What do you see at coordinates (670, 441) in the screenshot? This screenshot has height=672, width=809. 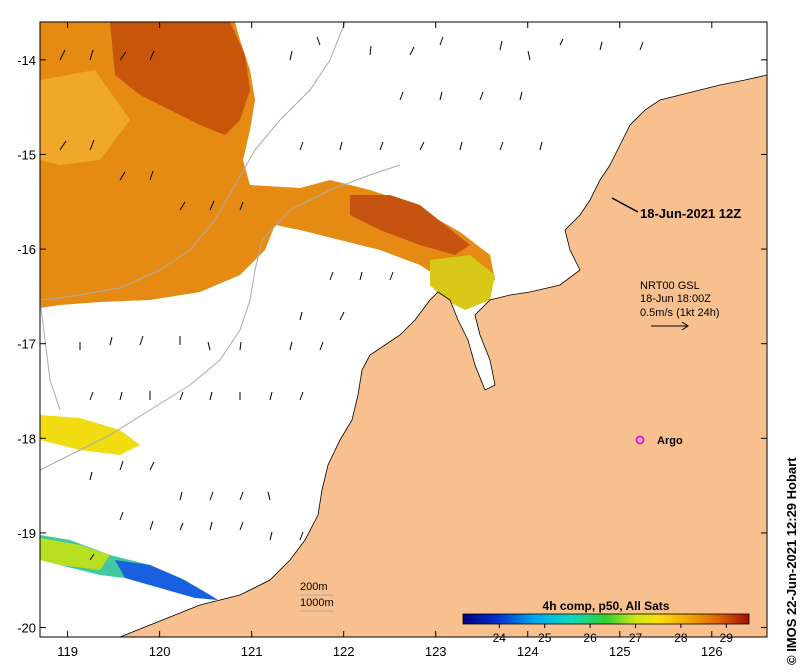 I see `argo-label: Argo` at bounding box center [670, 441].